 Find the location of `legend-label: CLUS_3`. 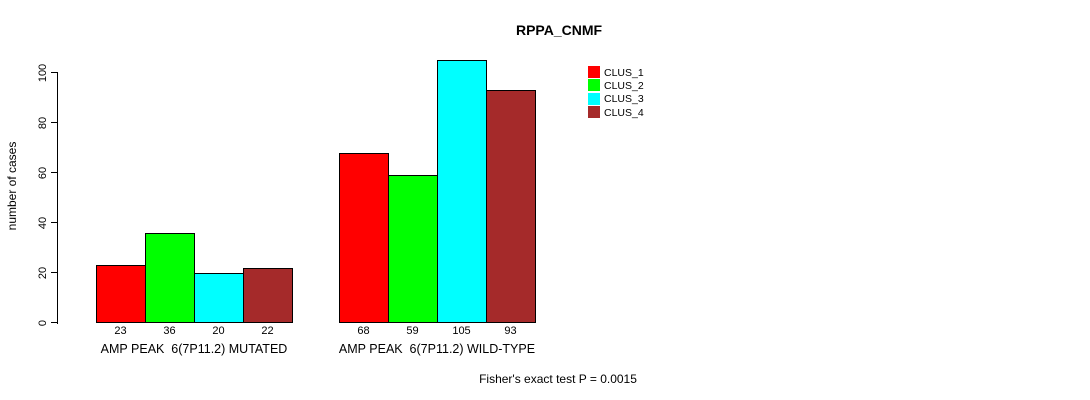

legend-label: CLUS_3 is located at coordinates (624, 99).